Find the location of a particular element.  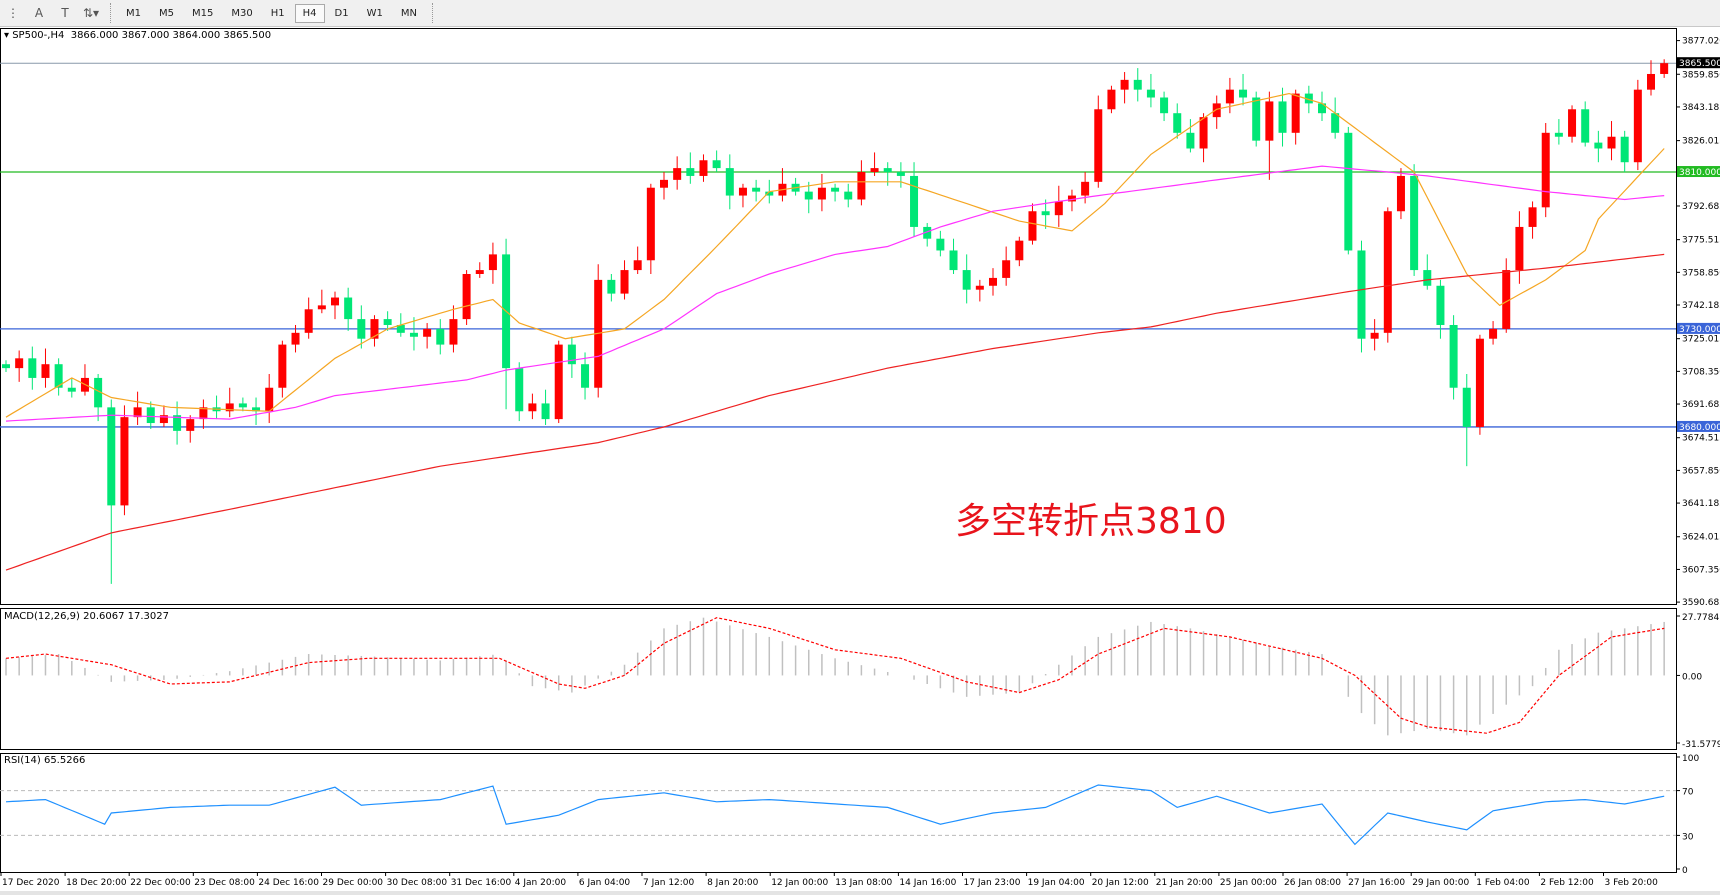

price-tick-label: 3708.350 is located at coordinates (1701, 372).